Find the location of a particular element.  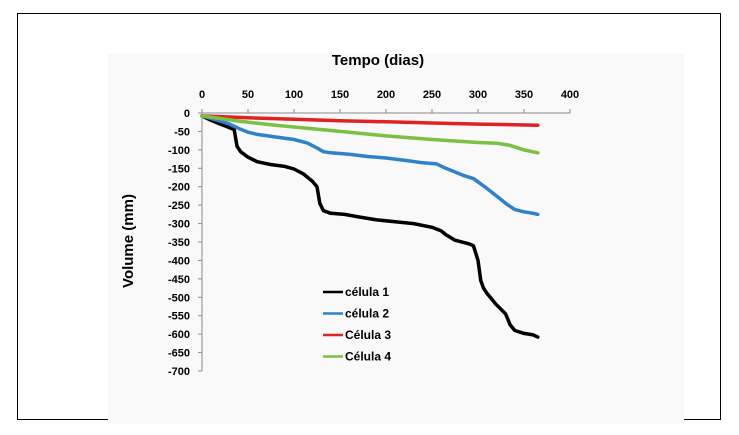

x-tick-label: 50 is located at coordinates (248, 95).